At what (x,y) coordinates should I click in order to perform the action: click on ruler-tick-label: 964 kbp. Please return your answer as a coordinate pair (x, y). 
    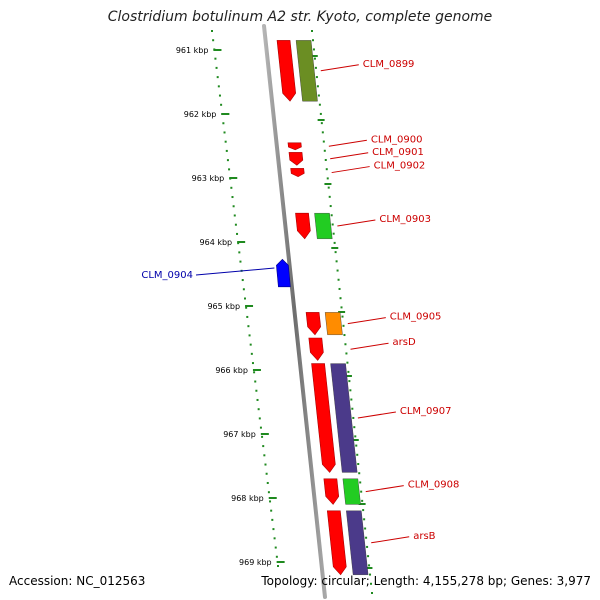
    Looking at the image, I should click on (216, 242).